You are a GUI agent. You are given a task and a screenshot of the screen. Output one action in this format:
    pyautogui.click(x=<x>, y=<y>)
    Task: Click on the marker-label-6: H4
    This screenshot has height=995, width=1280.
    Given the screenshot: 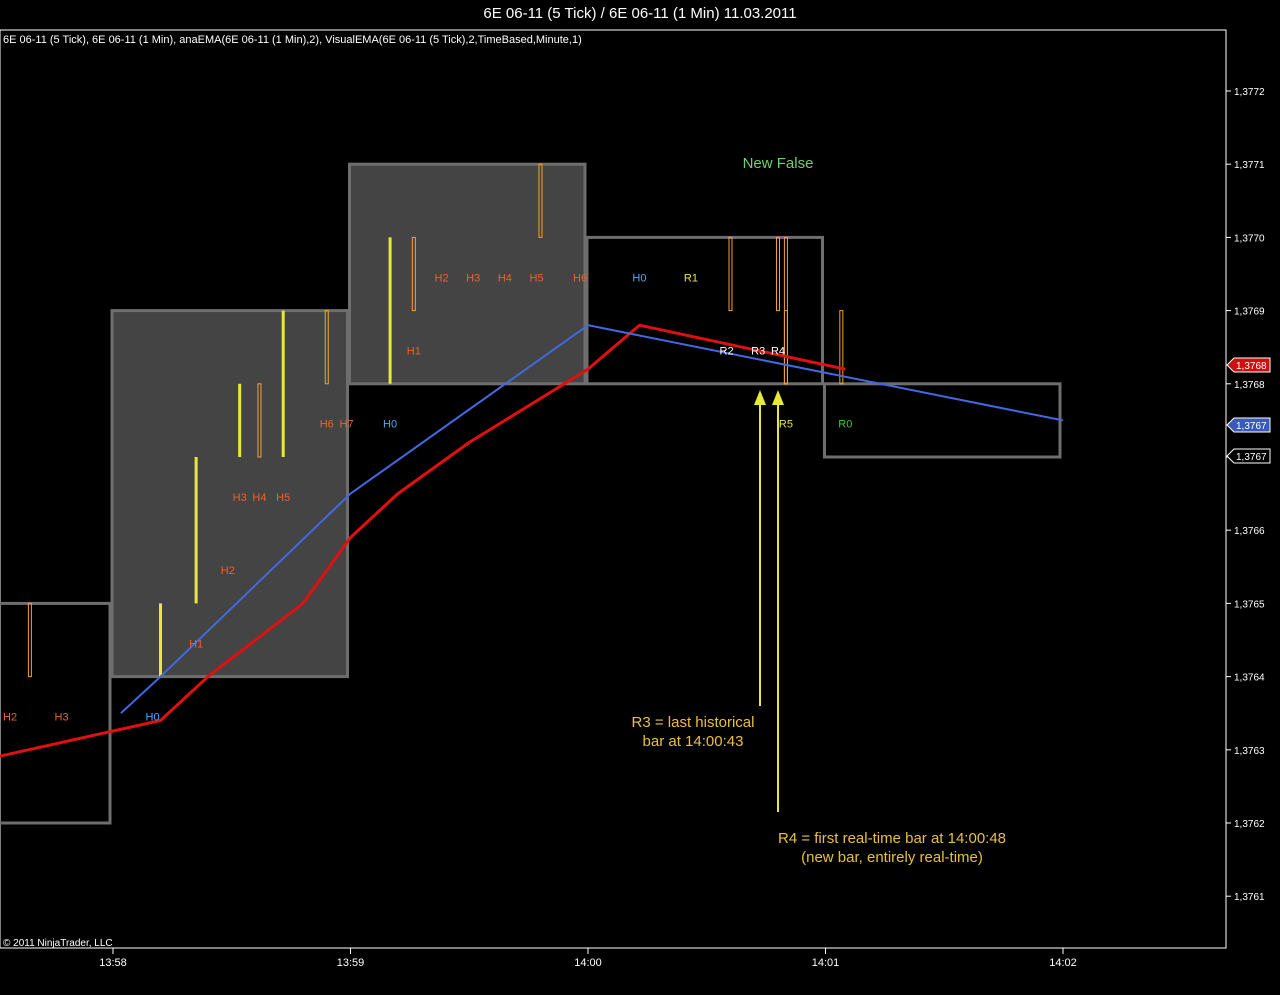 What is the action you would take?
    pyautogui.click(x=259, y=498)
    